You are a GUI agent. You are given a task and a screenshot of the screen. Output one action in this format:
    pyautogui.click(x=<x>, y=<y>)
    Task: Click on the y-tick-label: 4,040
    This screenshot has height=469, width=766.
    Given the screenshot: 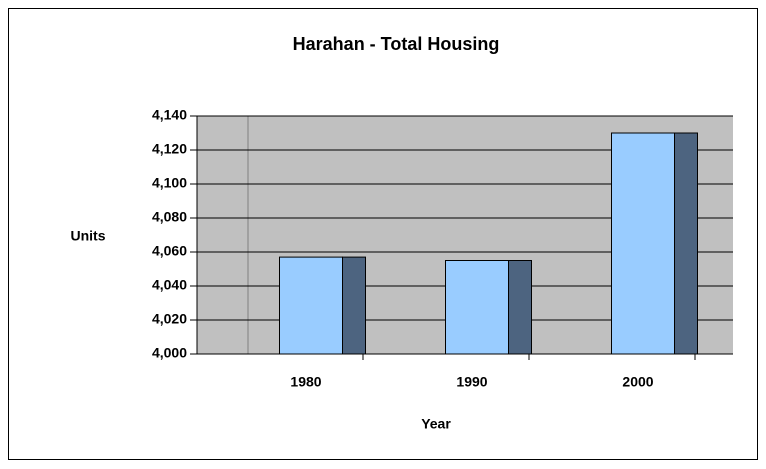 What is the action you would take?
    pyautogui.click(x=169, y=285)
    